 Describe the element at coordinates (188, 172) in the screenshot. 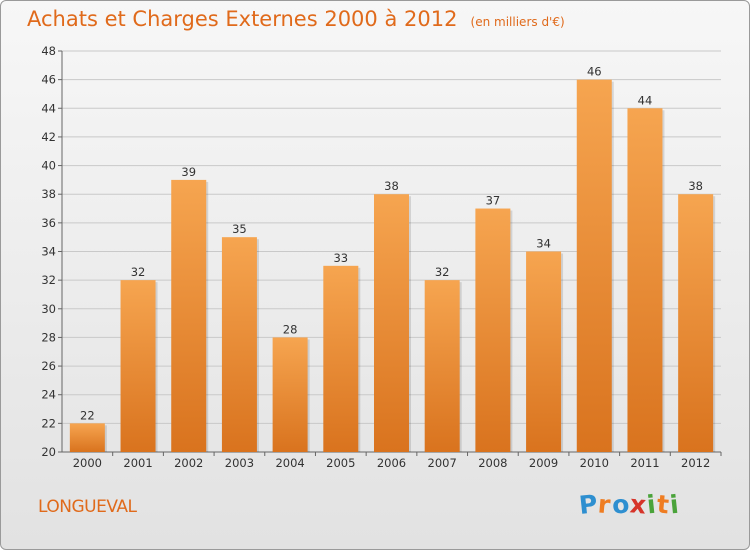

I see `bar-value-label: 39` at that location.